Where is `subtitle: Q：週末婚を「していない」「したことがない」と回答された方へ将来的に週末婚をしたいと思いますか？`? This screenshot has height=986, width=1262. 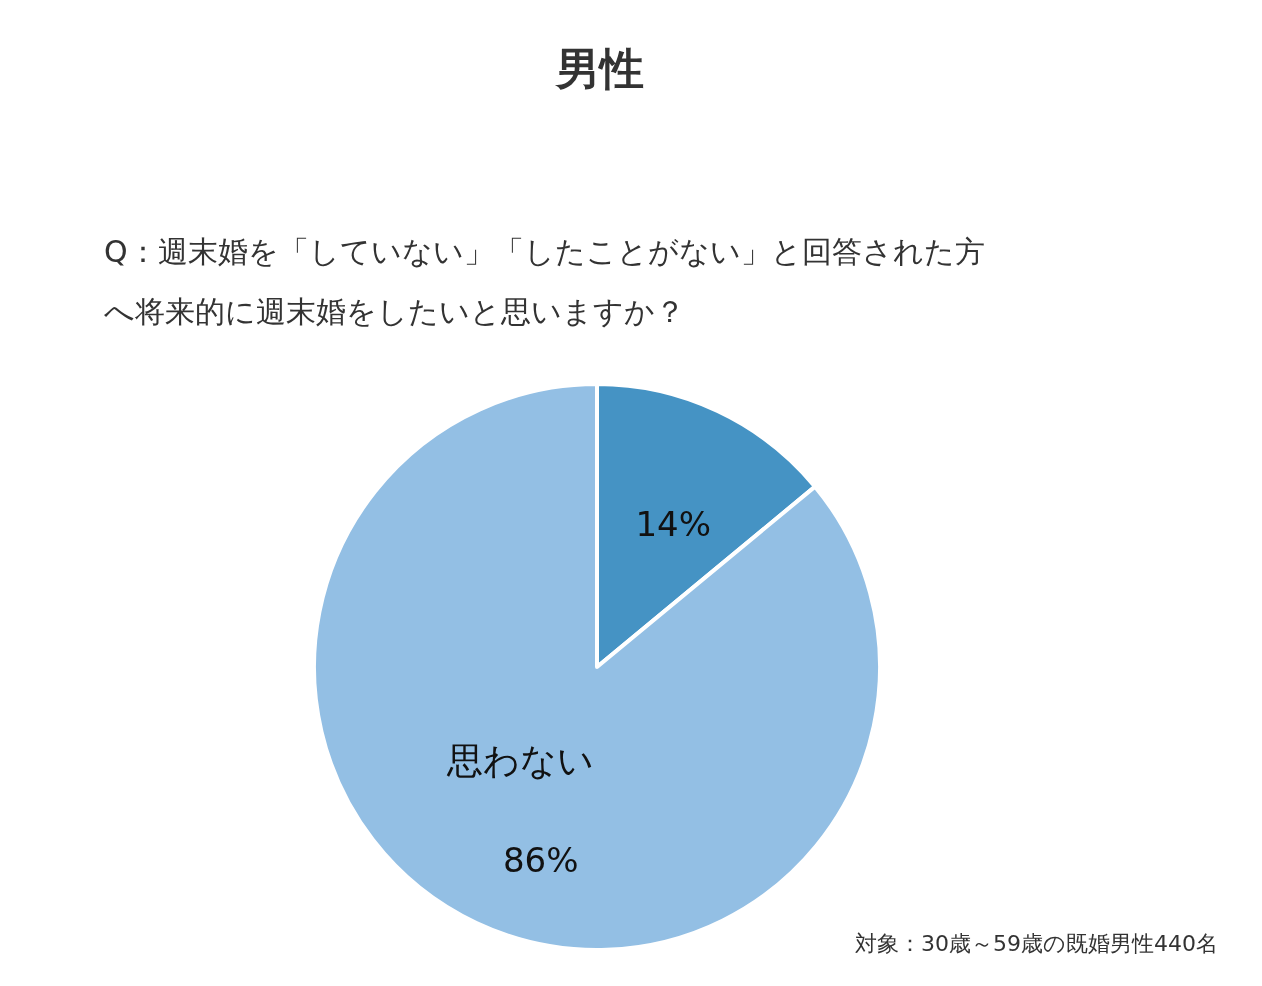 subtitle: Q：週末婚を「していない」「したことがない」と回答された方へ将来的に週末婚をしたいと思いますか？ is located at coordinates (545, 282).